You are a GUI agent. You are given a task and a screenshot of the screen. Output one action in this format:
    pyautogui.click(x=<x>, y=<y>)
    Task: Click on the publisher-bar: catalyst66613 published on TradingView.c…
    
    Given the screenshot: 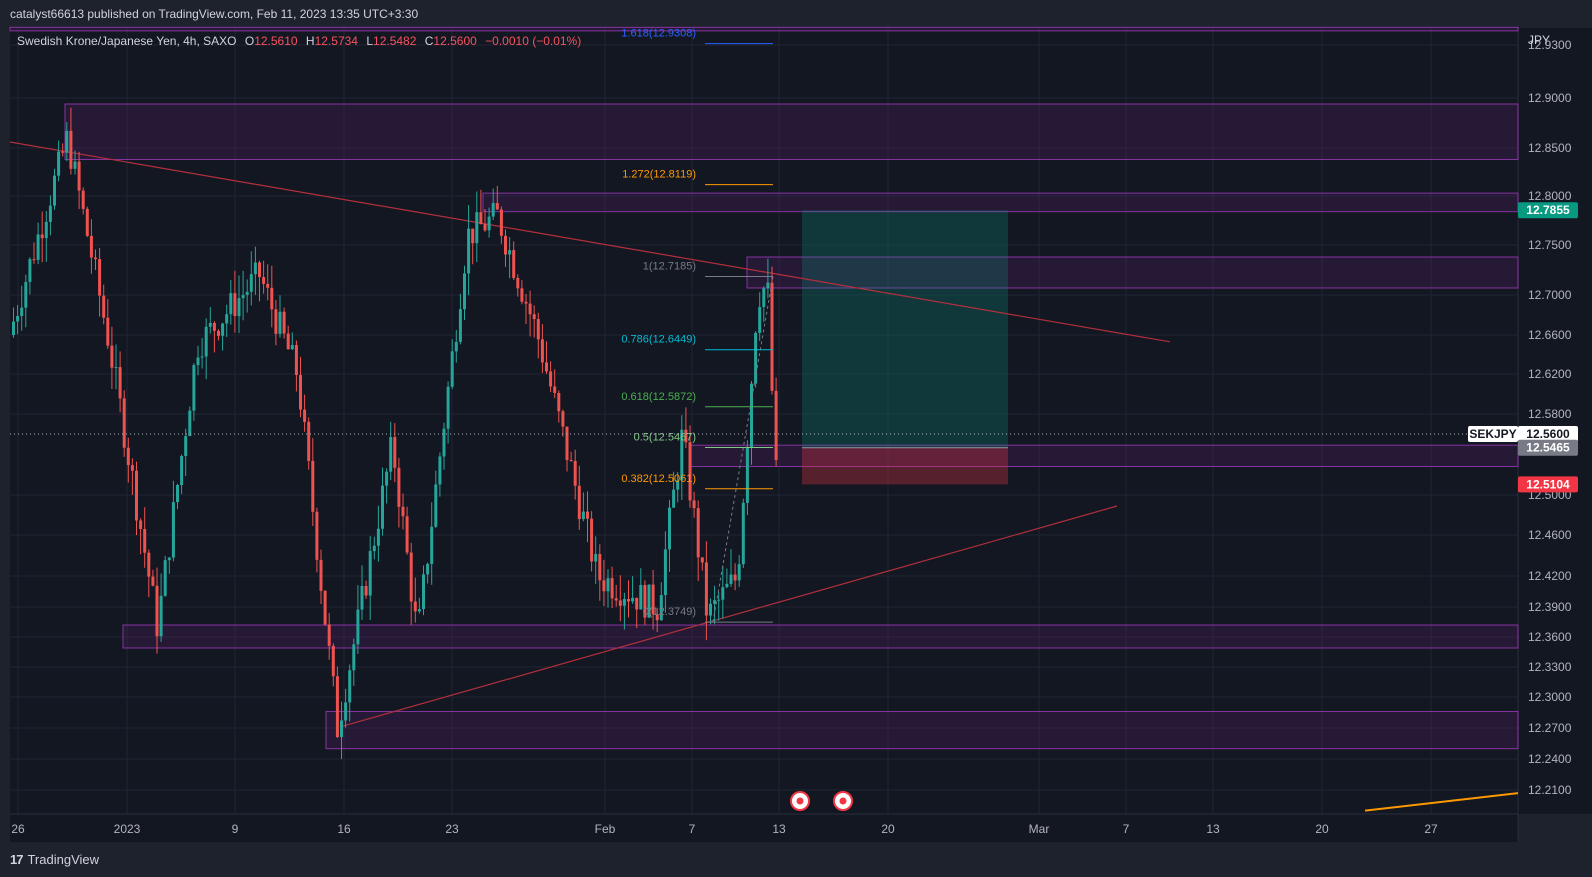 What is the action you would take?
    pyautogui.click(x=796, y=14)
    